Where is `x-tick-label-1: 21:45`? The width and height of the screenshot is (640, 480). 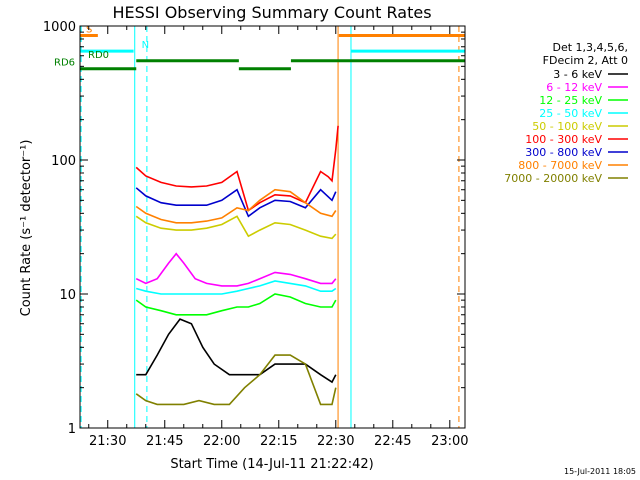 x-tick-label-1: 21:45 is located at coordinates (164, 441).